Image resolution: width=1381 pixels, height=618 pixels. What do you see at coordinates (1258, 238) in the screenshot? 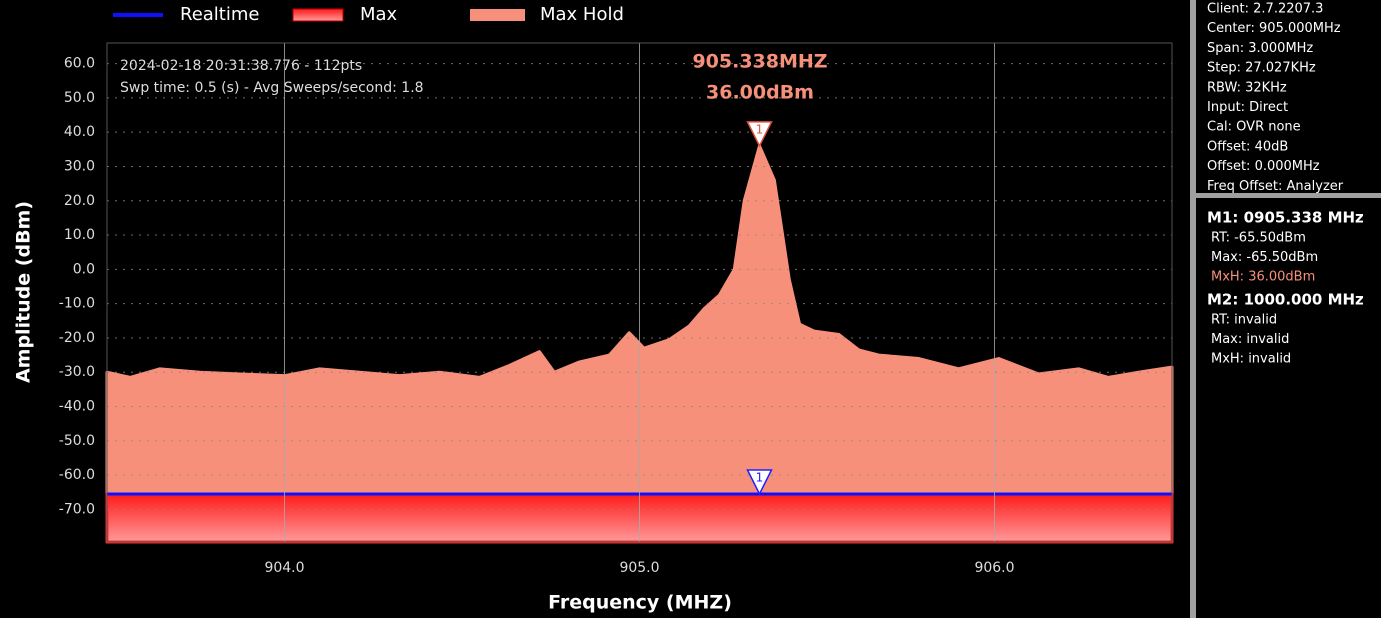
I see `marker-line: RT: -65.50dBm` at bounding box center [1258, 238].